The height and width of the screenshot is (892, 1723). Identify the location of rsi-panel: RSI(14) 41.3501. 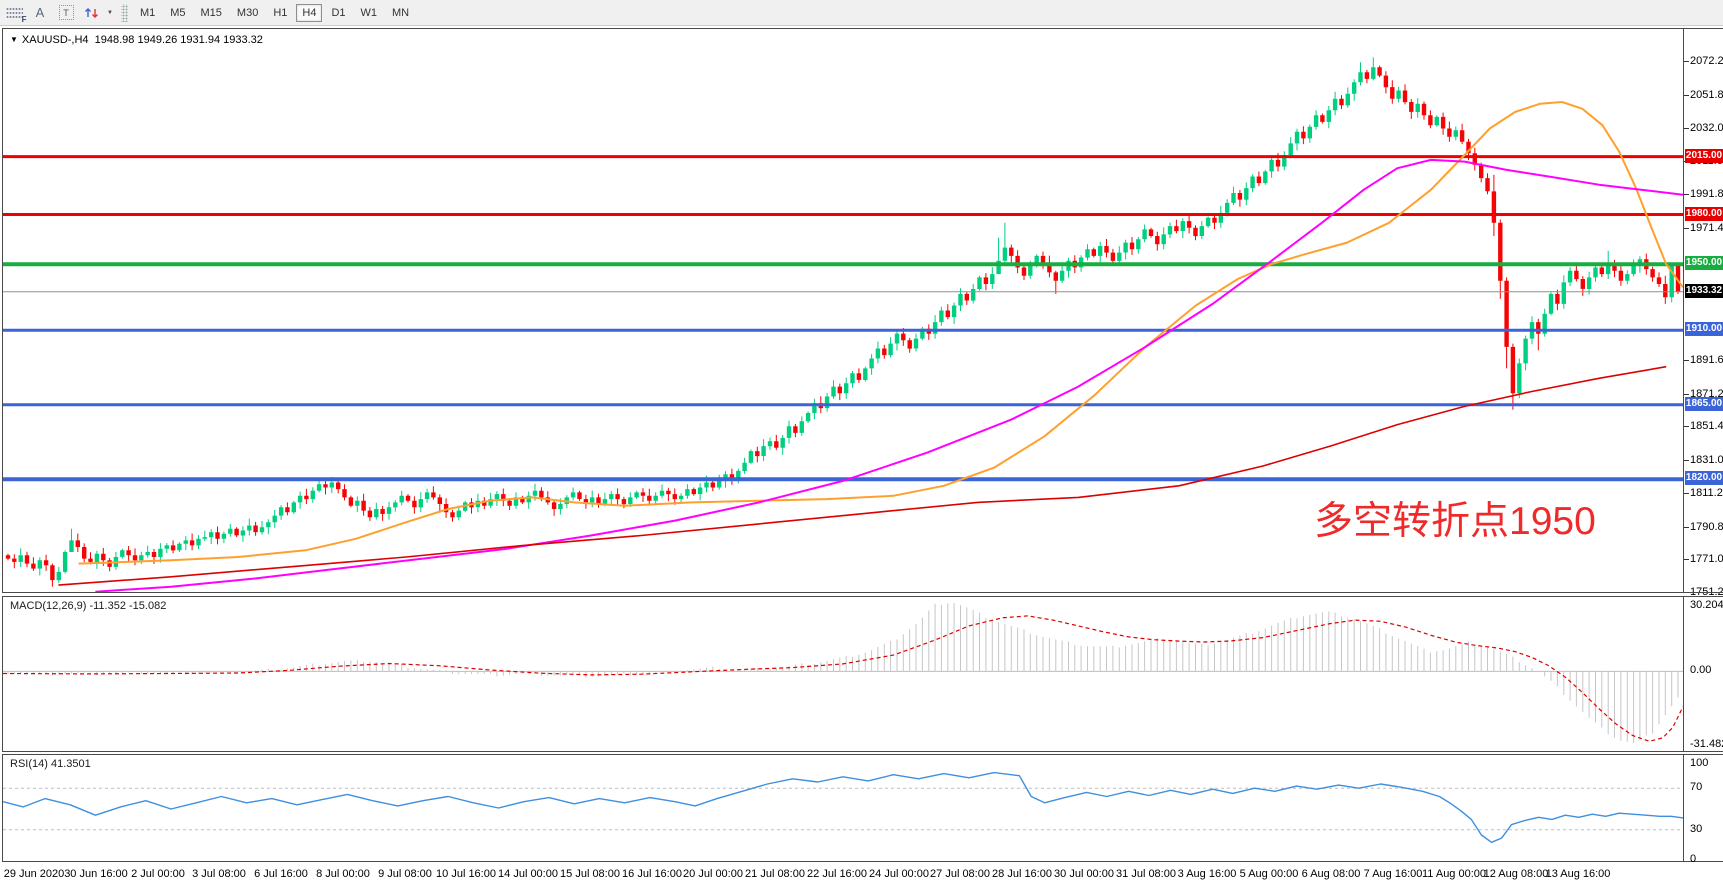
(843, 808).